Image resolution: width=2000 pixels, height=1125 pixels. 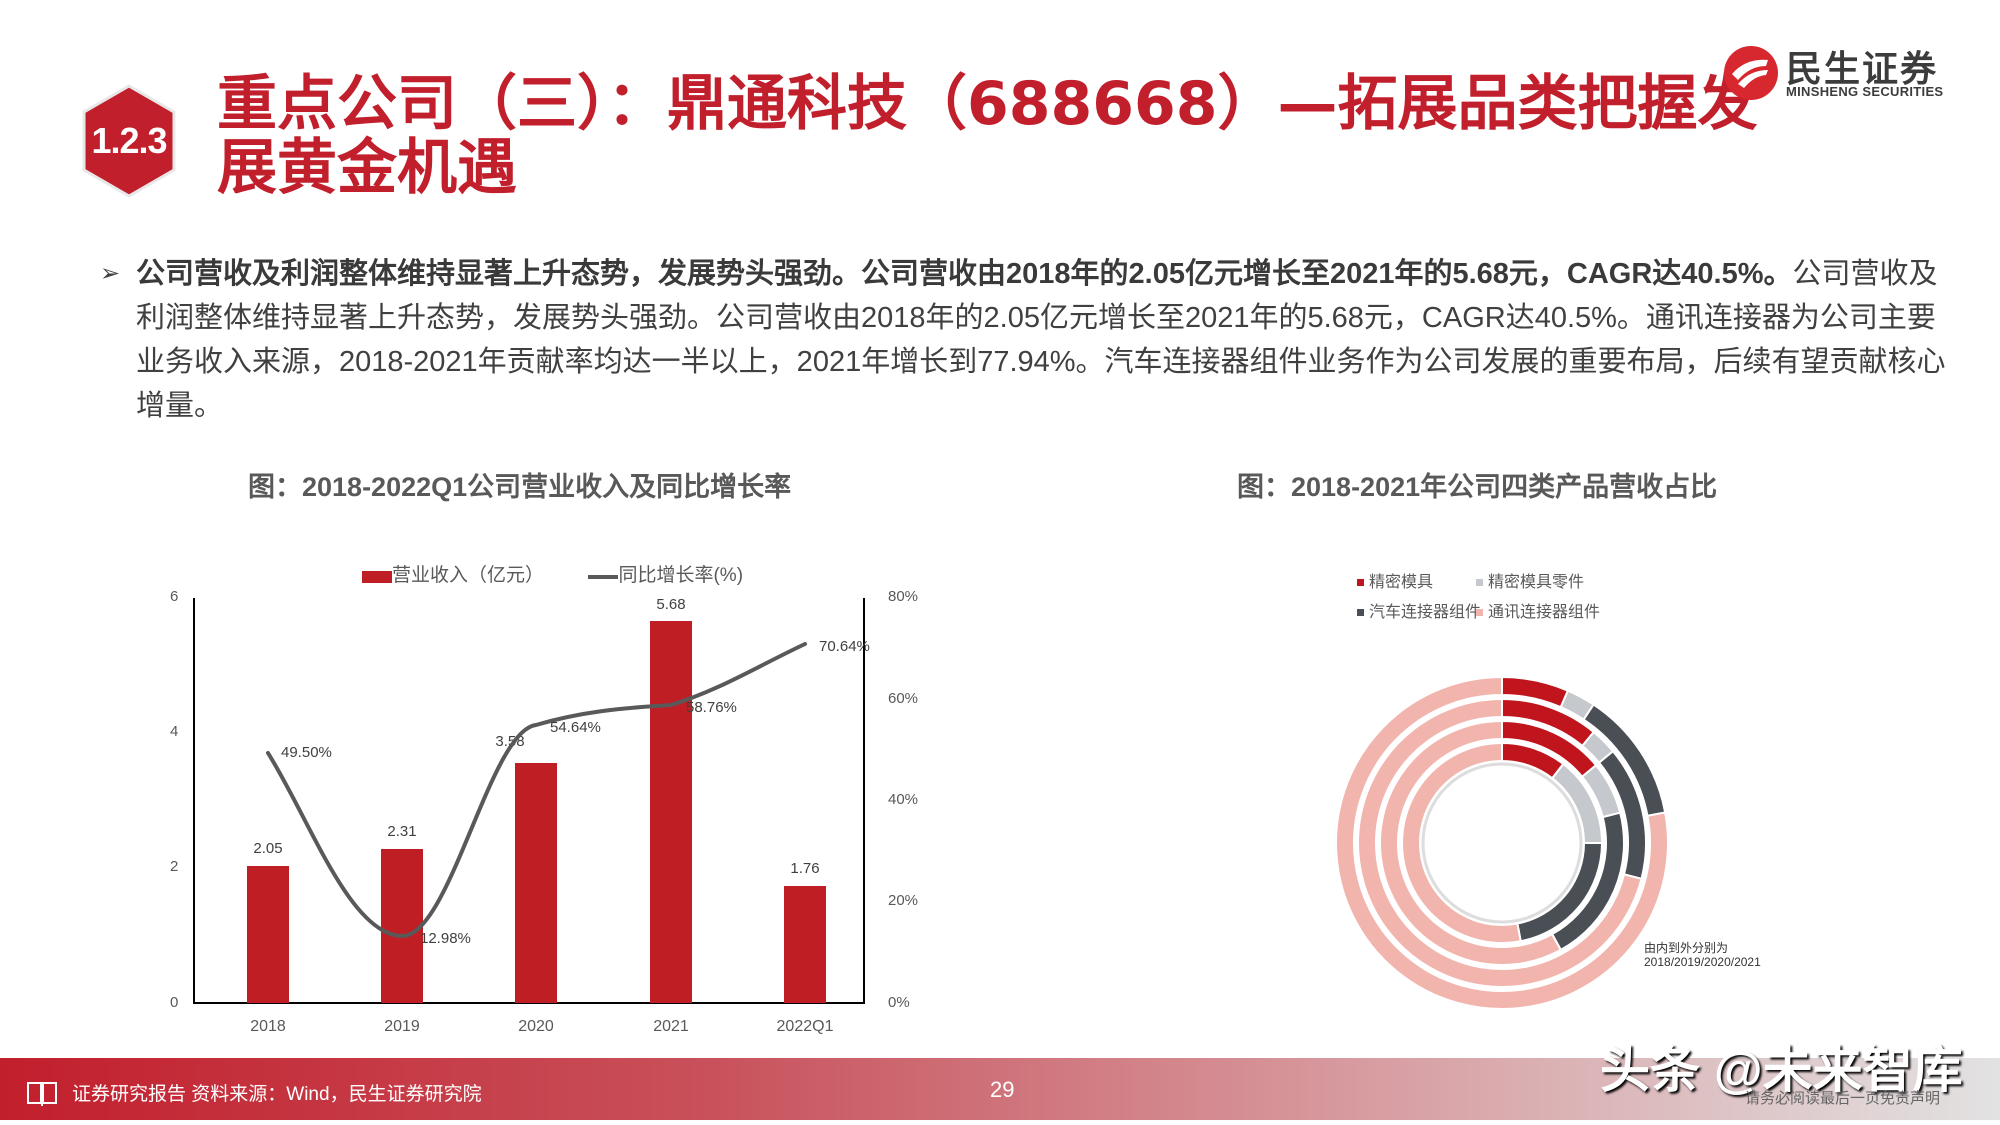 What do you see at coordinates (377, 576) in the screenshot?
I see `legend-bar-swatch` at bounding box center [377, 576].